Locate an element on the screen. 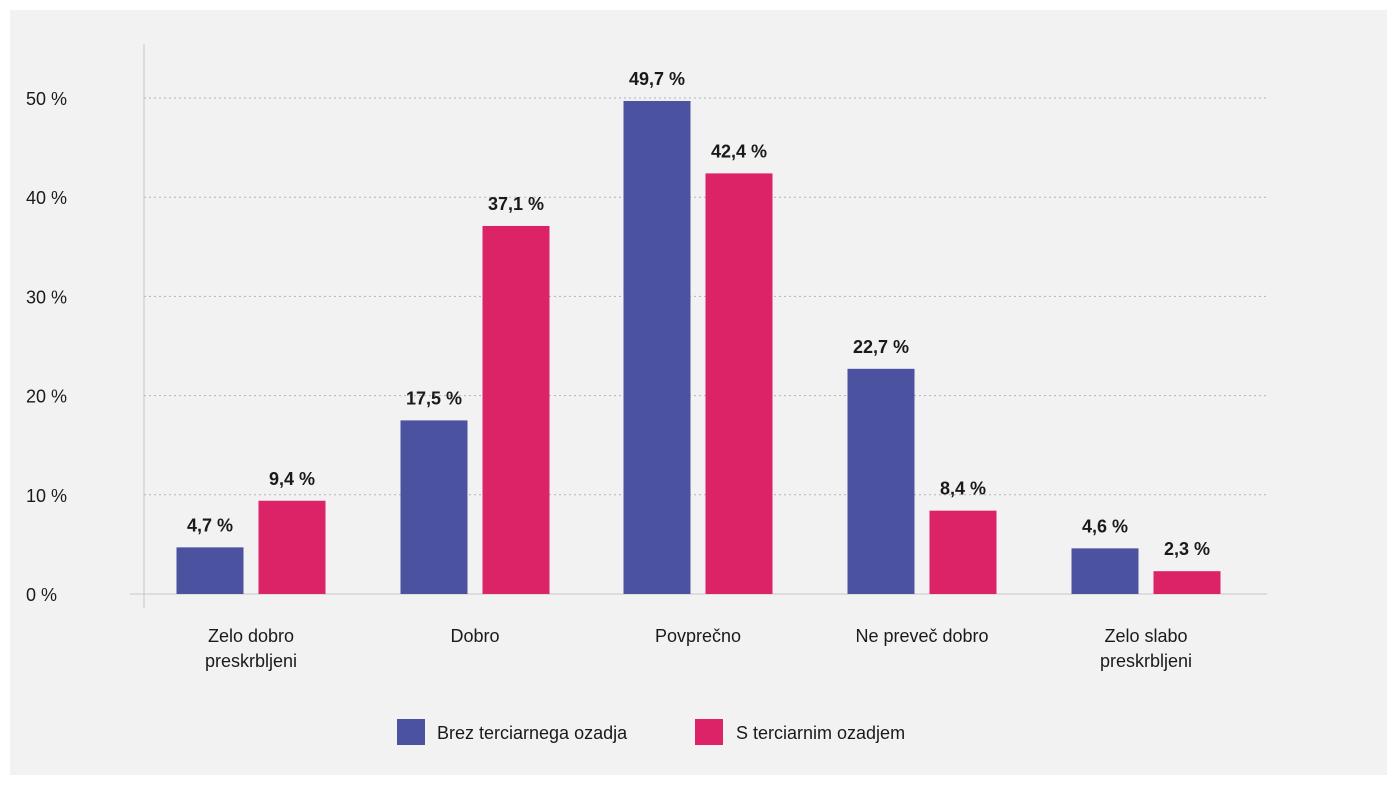 This screenshot has height=789, width=1397. legend-label: Brez terciarnega ozadja is located at coordinates (532, 733).